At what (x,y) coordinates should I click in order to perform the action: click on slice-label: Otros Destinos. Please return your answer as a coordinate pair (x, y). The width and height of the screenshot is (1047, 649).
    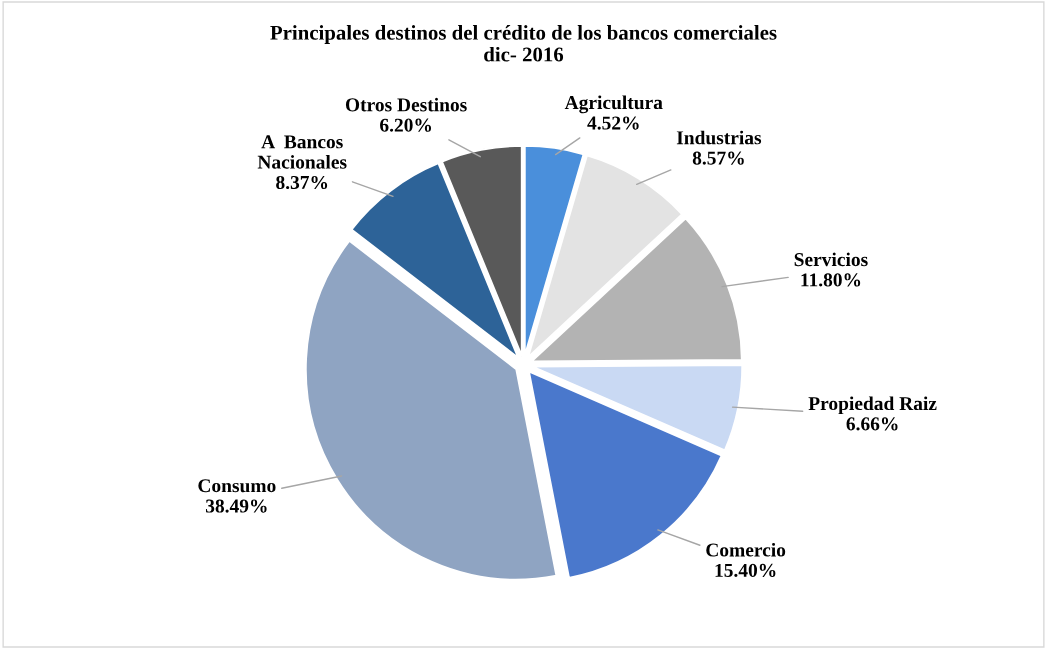
    Looking at the image, I should click on (406, 104).